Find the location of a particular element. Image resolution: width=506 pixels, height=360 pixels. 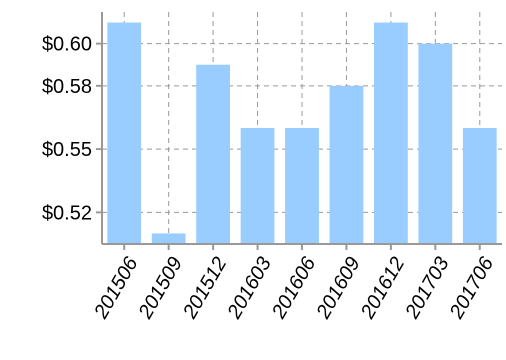

y-tick-label: $0.58 is located at coordinates (67, 87).